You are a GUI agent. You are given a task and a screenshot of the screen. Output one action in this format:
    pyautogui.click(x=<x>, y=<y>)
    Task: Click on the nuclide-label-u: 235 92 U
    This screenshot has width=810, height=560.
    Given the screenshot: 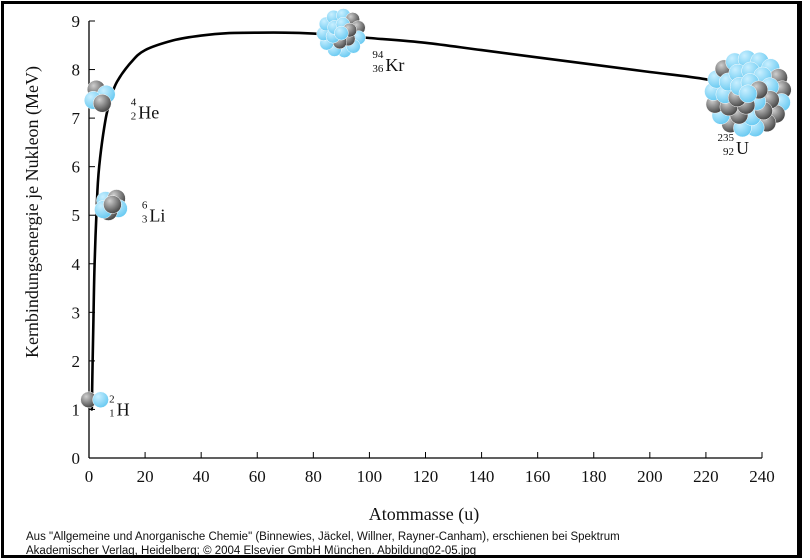 What is the action you would take?
    pyautogui.click(x=733, y=145)
    